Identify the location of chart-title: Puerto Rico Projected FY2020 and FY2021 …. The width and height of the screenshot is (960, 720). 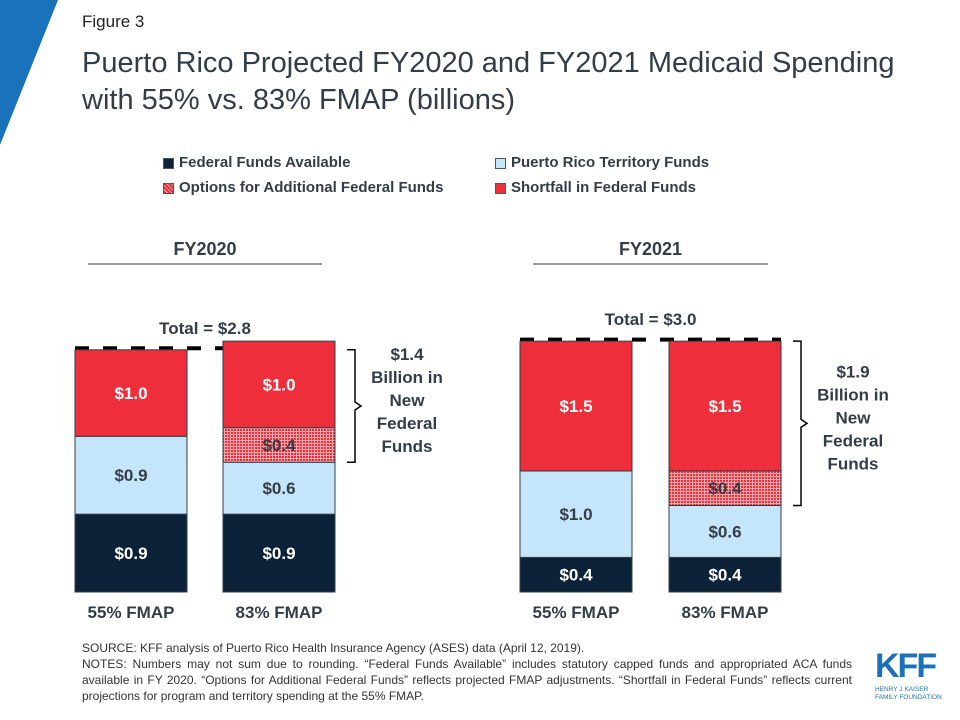
(488, 81).